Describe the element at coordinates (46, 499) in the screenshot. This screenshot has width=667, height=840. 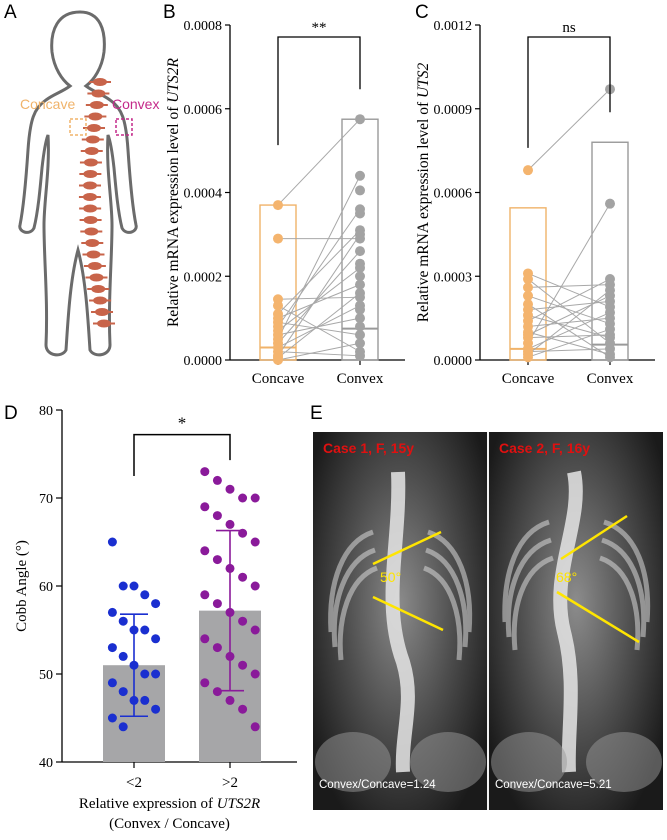
I see `y-tick-label: 70` at that location.